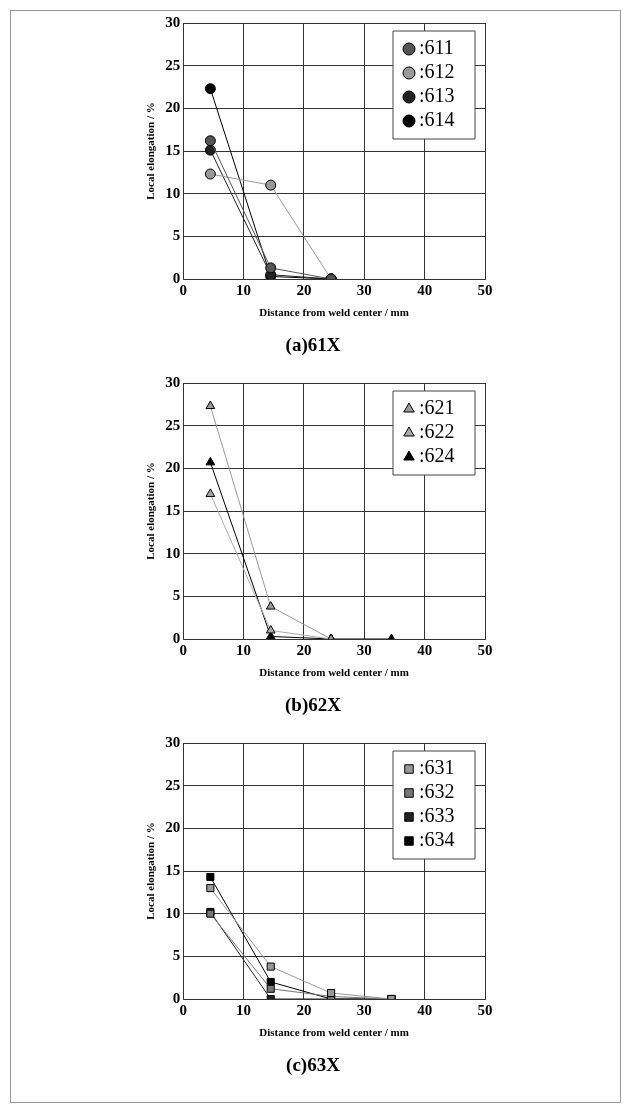  I want to click on legend-label: :614, so click(437, 119).